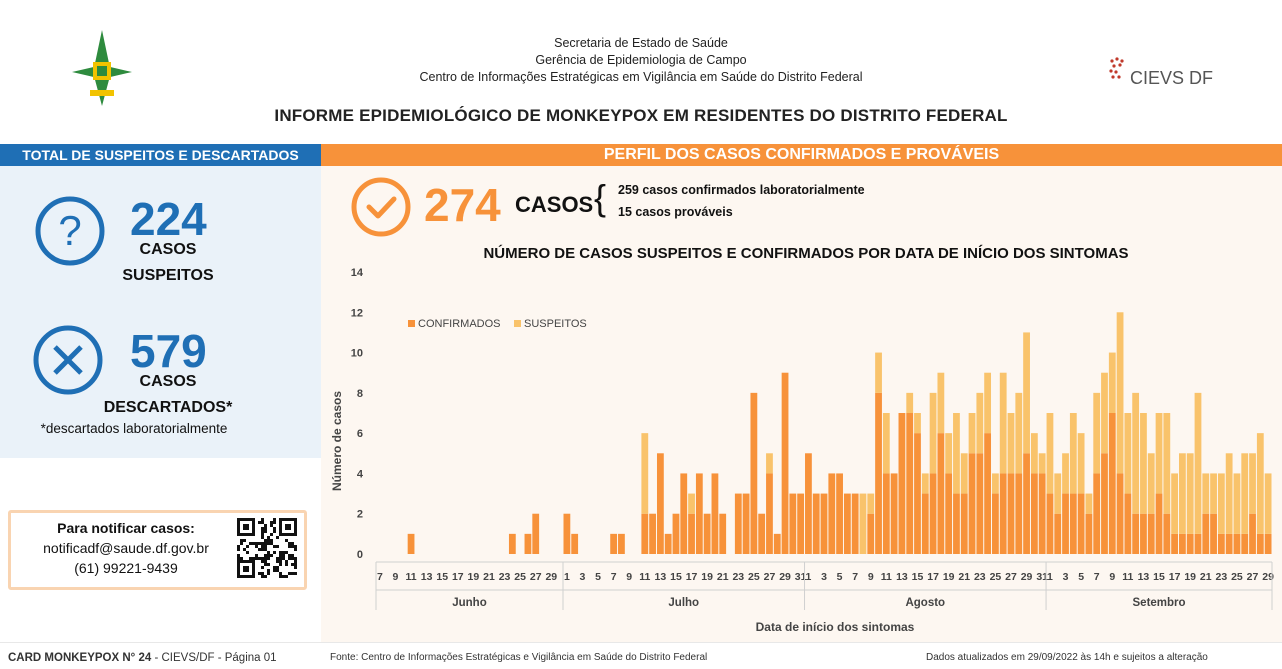 The width and height of the screenshot is (1282, 669). What do you see at coordinates (168, 381) in the screenshot?
I see `discarded-label-1: CASOS` at bounding box center [168, 381].